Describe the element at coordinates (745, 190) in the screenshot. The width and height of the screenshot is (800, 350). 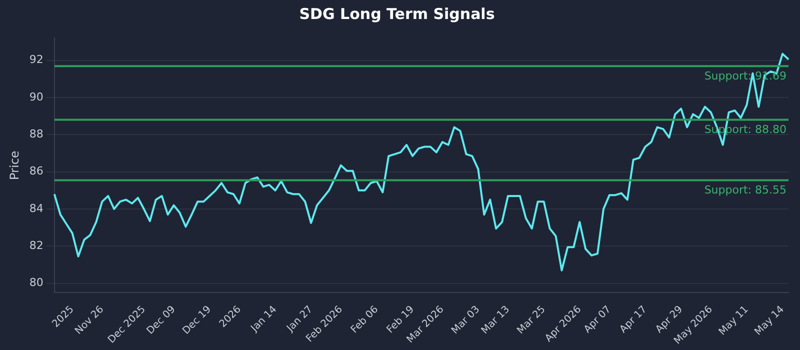
I see `ref-line-label: Support: 85.55` at that location.